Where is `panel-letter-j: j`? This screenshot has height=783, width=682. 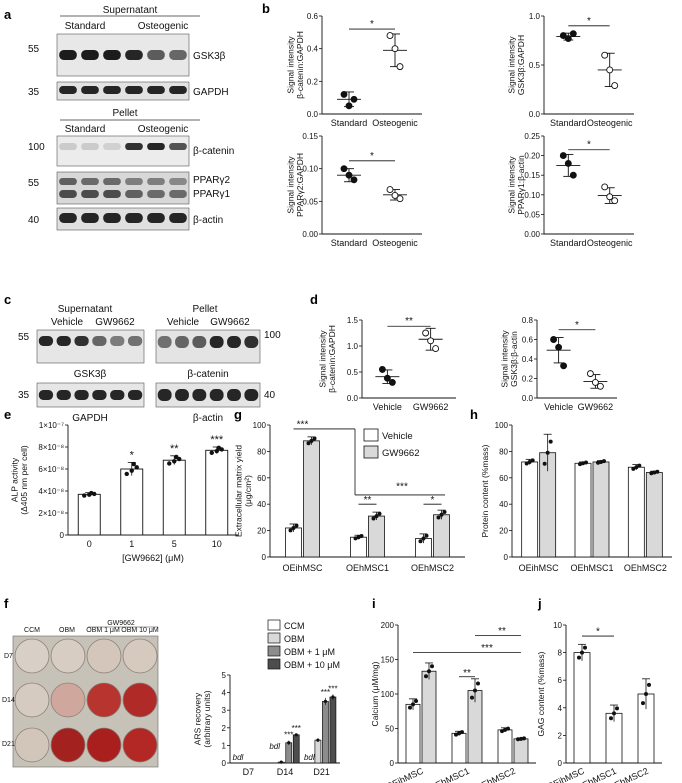
panel-letter-j: j is located at coordinates (539, 603).